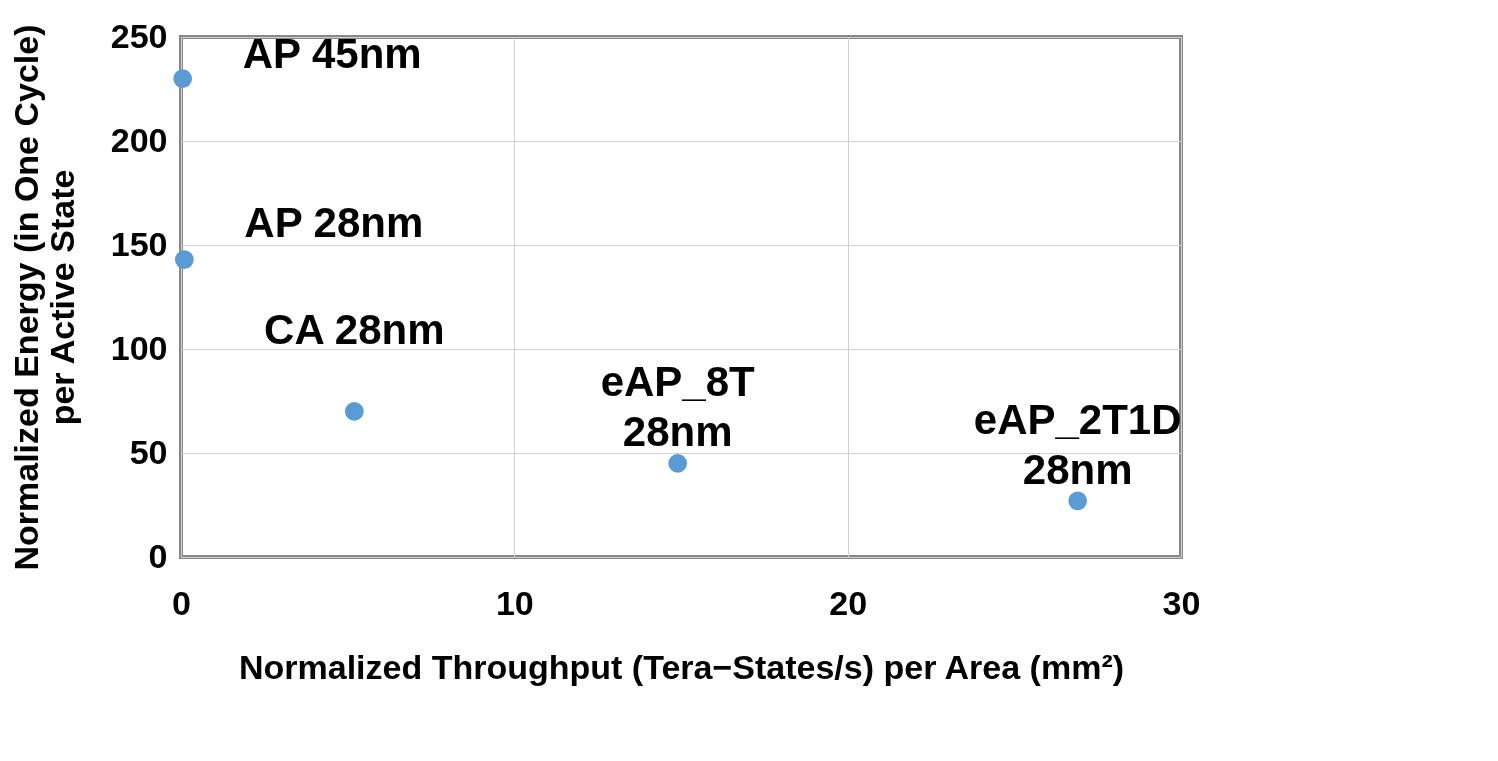 The width and height of the screenshot is (1498, 761). What do you see at coordinates (1077, 444) in the screenshot?
I see `annotation: eAP_2T1D 28nm` at bounding box center [1077, 444].